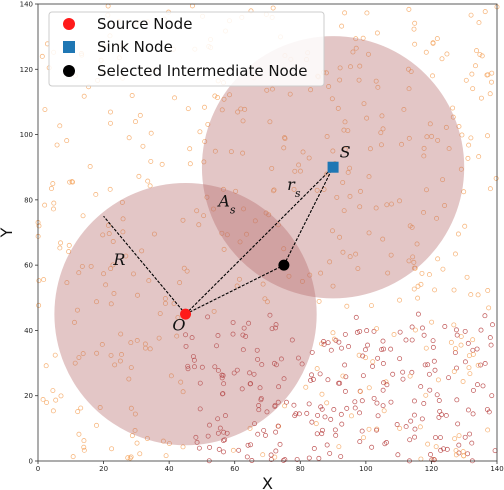 The image size is (504, 490). What do you see at coordinates (496, 469) in the screenshot?
I see `x-tick-label: 140` at bounding box center [496, 469].